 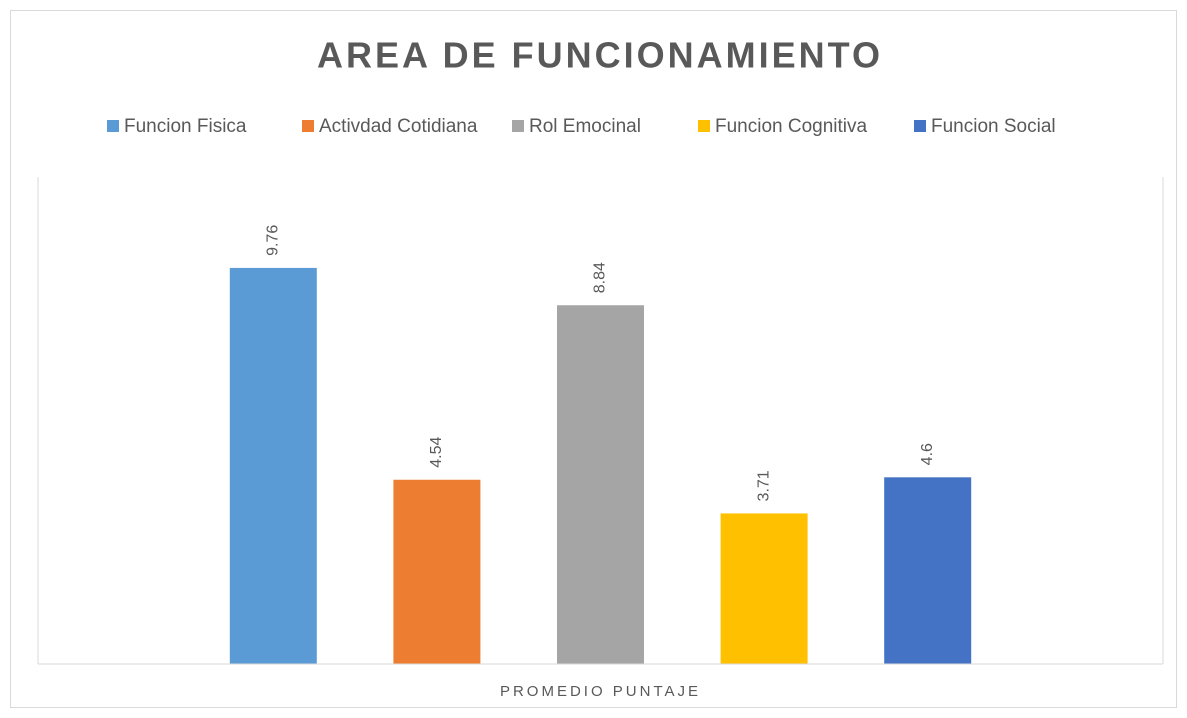 I want to click on legend-label: Funcion Cognitiva, so click(x=791, y=126).